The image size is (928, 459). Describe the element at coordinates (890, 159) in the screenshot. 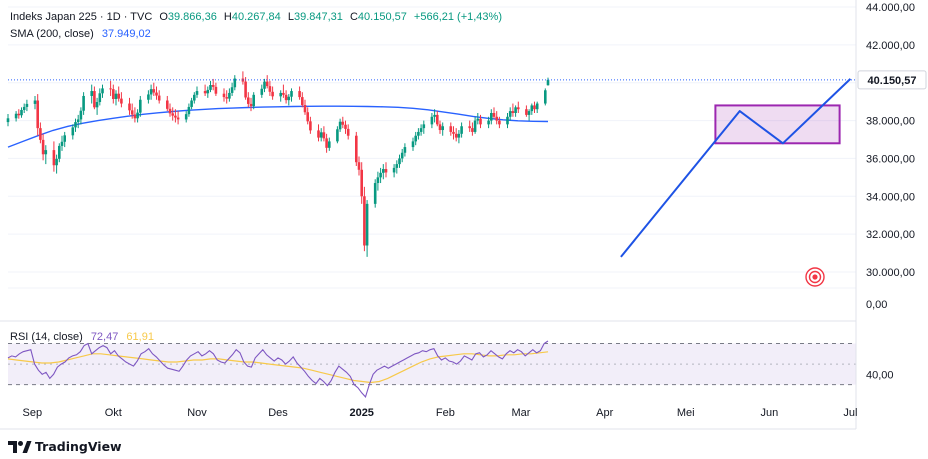

I see `price-tick-label: 36.000,00` at that location.